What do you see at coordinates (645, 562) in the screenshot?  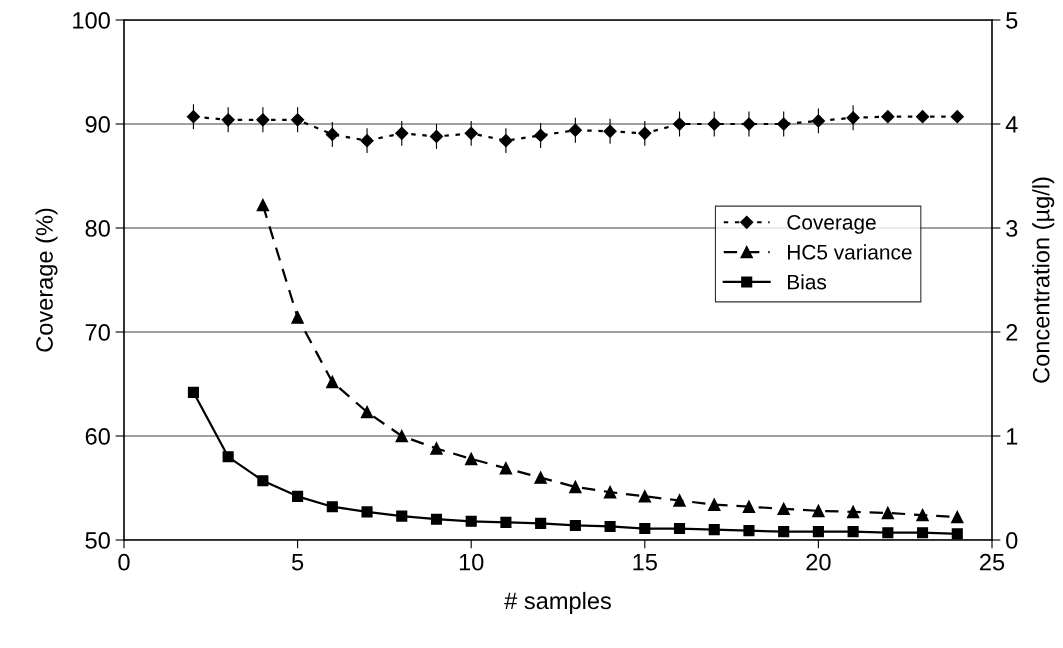 I see `x-tick-label: 15` at bounding box center [645, 562].